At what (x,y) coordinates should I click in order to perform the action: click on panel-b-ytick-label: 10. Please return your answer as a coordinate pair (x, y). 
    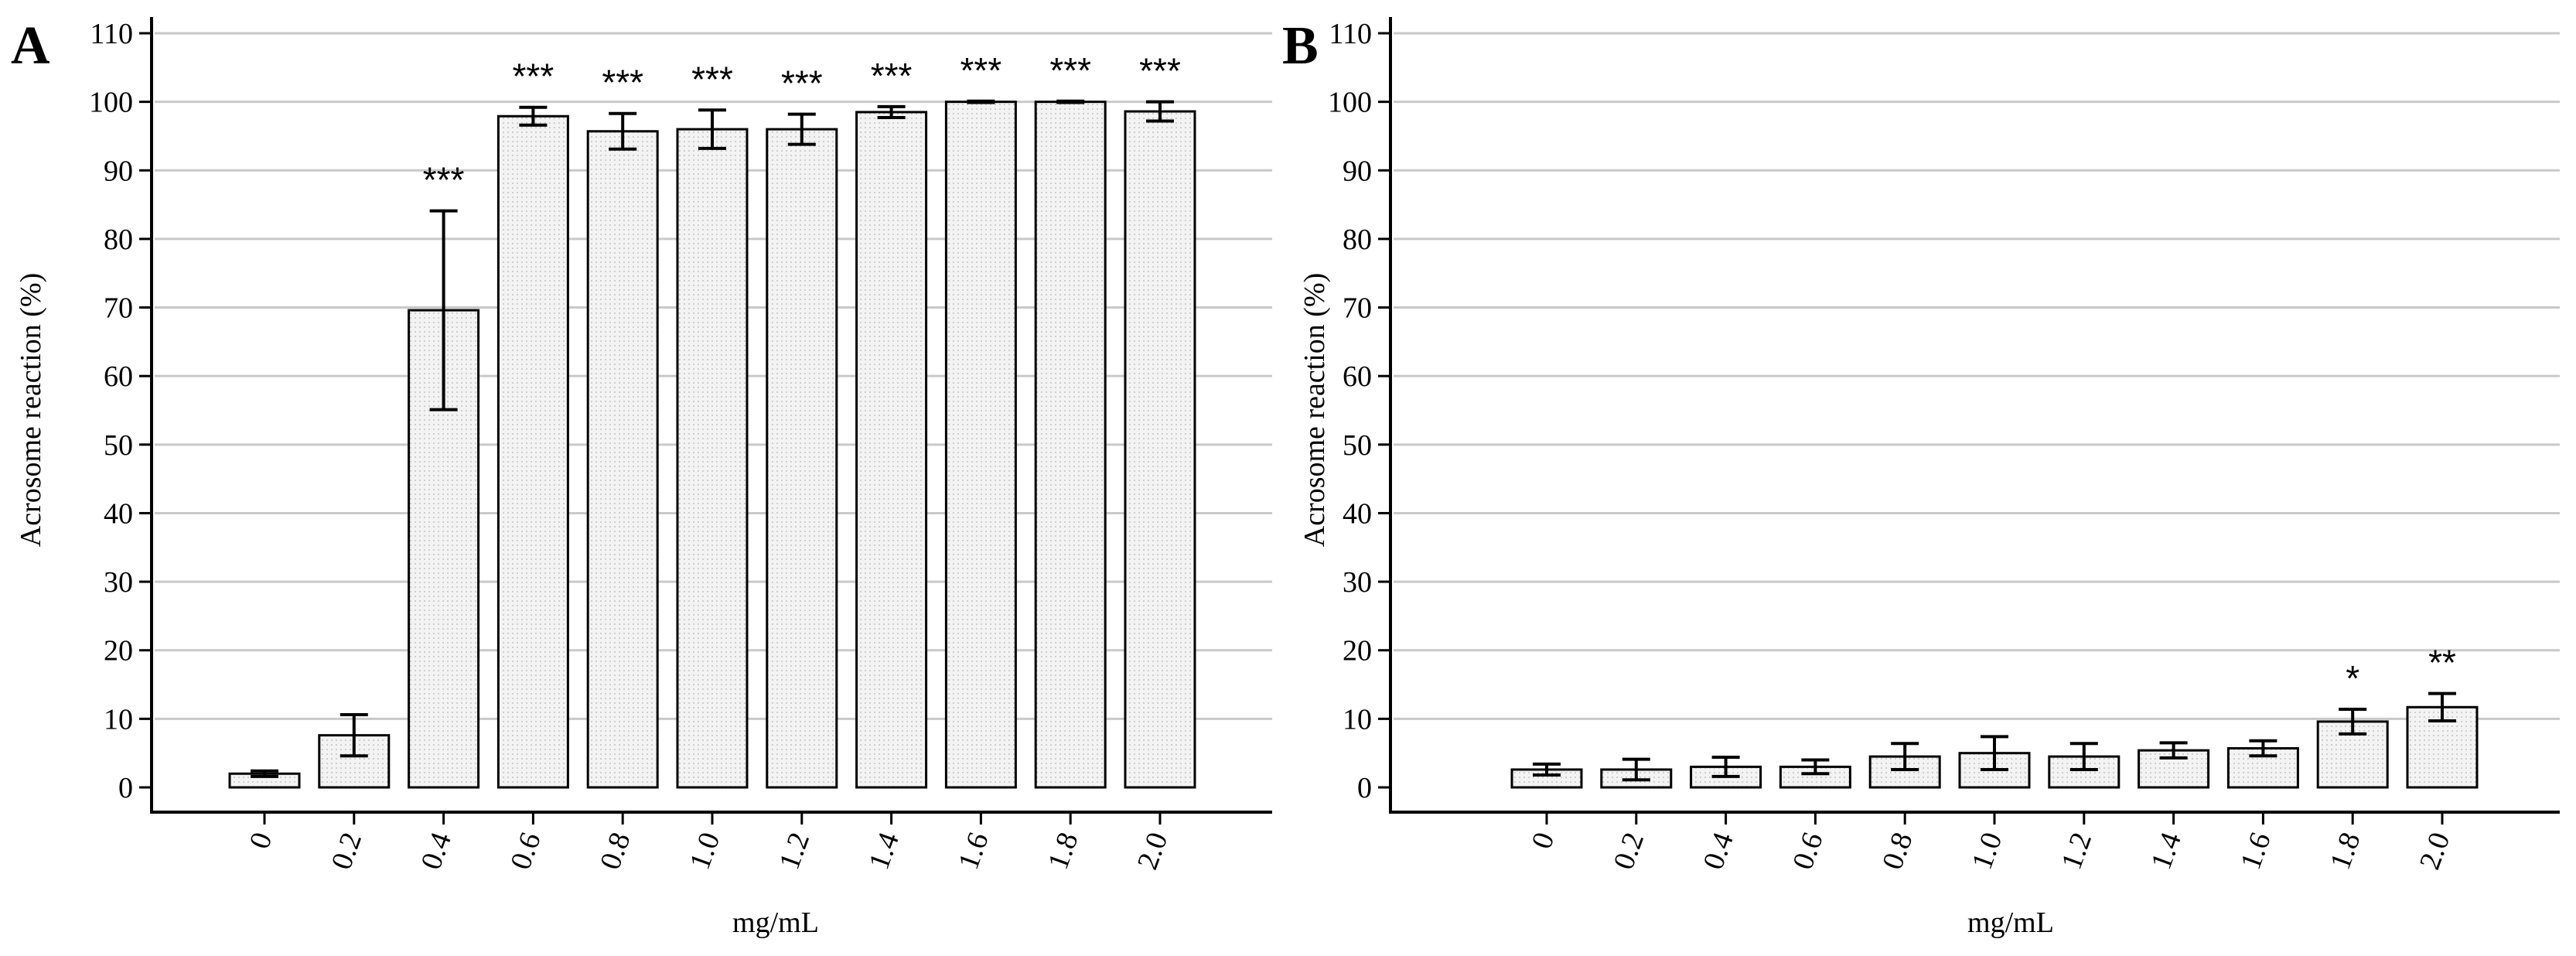
    Looking at the image, I should click on (1358, 719).